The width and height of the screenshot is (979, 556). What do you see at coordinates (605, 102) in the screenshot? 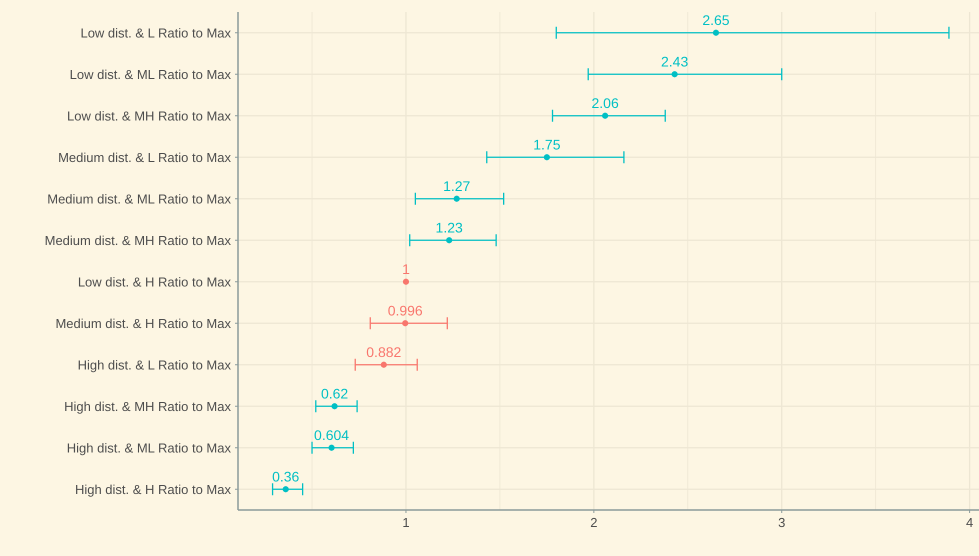
I see `data-label: 2.06` at bounding box center [605, 102].